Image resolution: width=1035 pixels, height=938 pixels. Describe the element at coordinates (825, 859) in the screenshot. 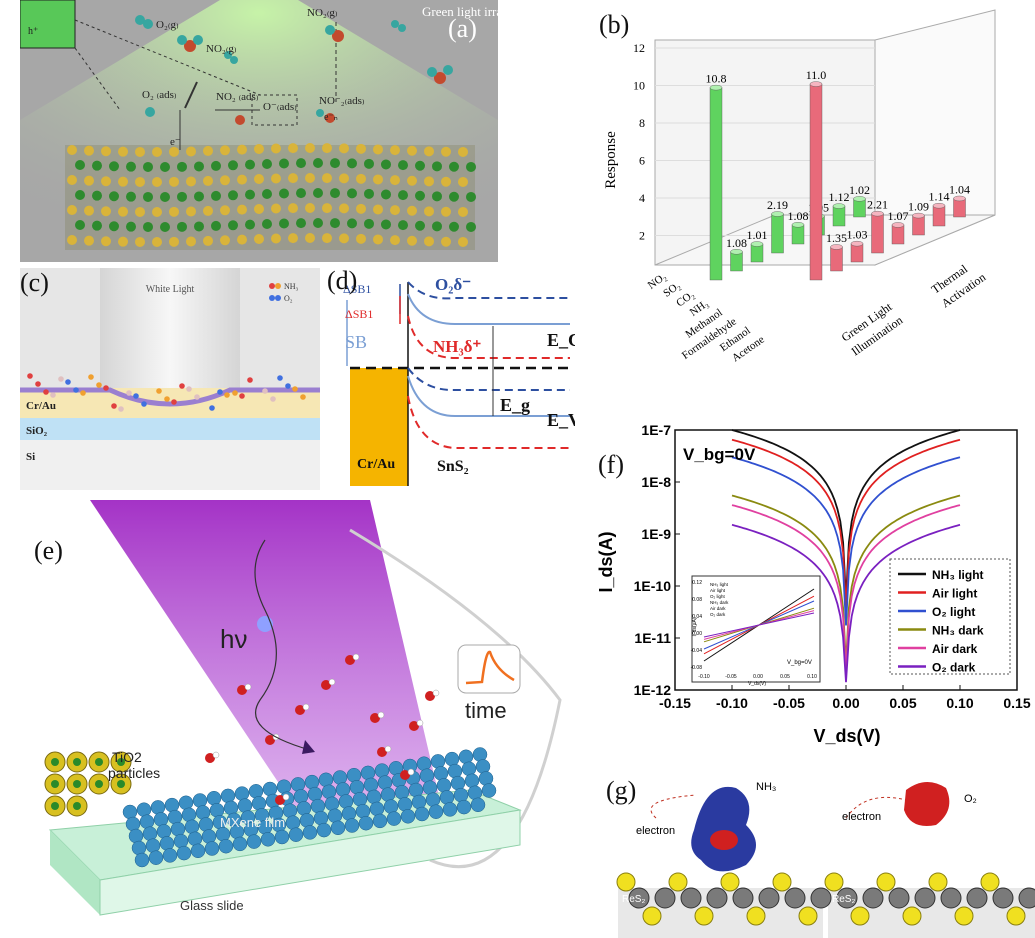

I see `panel-g-illustration: NH₃ O₂ electron electron ReS₂ ReS₂` at that location.